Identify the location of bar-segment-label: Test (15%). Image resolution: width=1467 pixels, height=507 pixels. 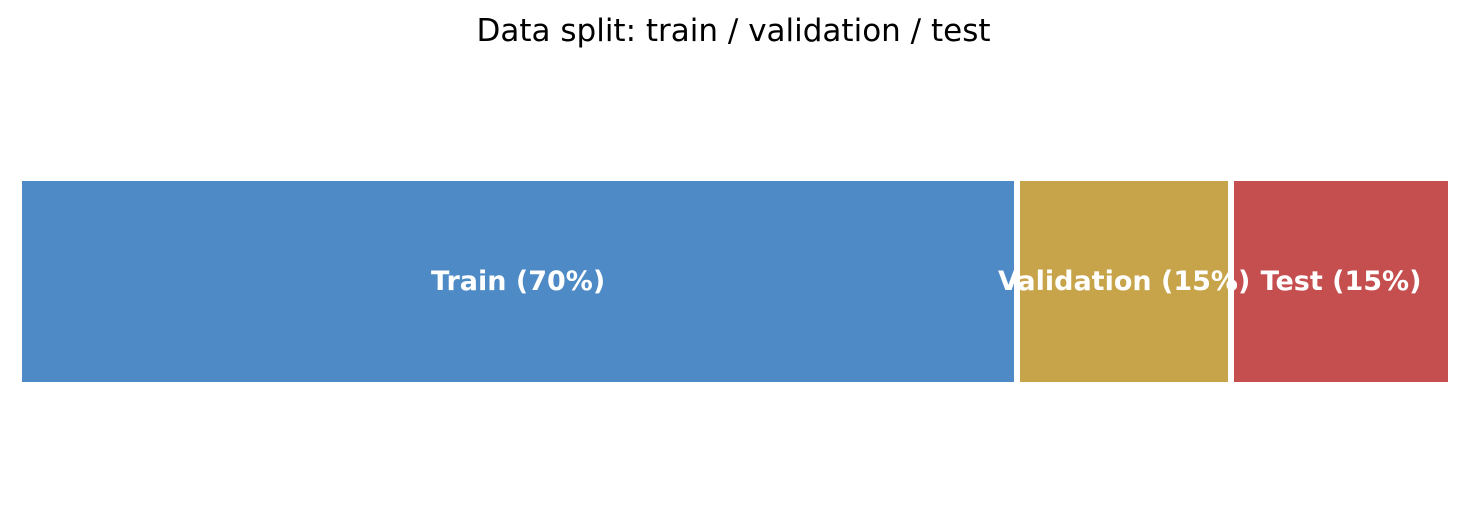
(1341, 281).